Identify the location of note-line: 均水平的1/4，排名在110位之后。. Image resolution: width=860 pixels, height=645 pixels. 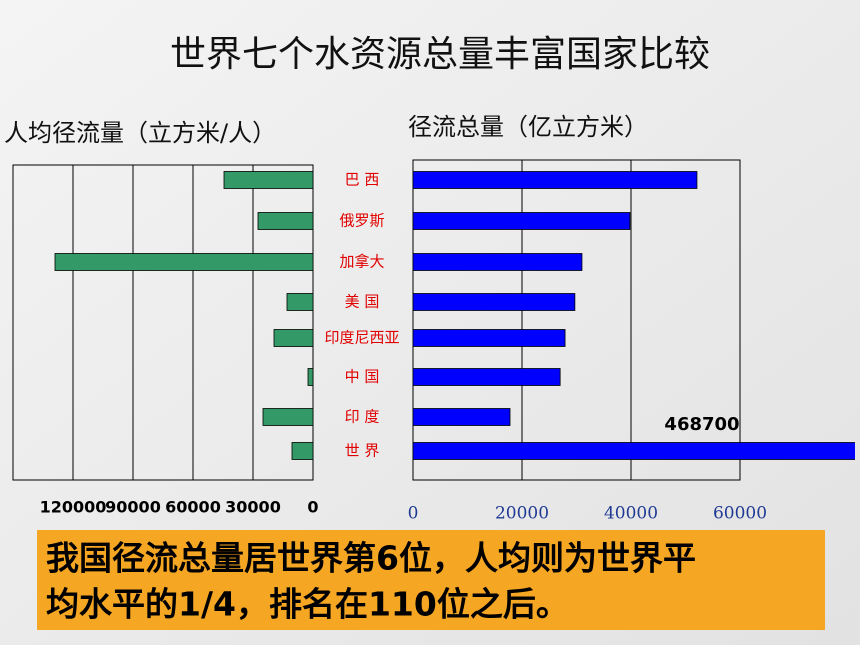
(307, 604).